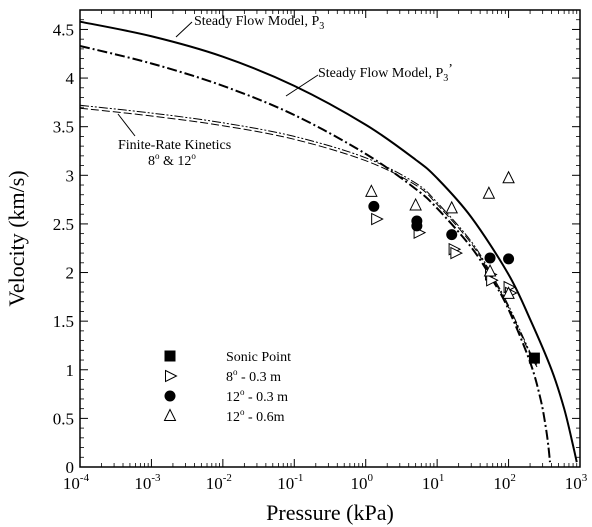 The image size is (592, 527). I want to click on x-tick-label-0: 10⁻⁴, so click(76, 482).